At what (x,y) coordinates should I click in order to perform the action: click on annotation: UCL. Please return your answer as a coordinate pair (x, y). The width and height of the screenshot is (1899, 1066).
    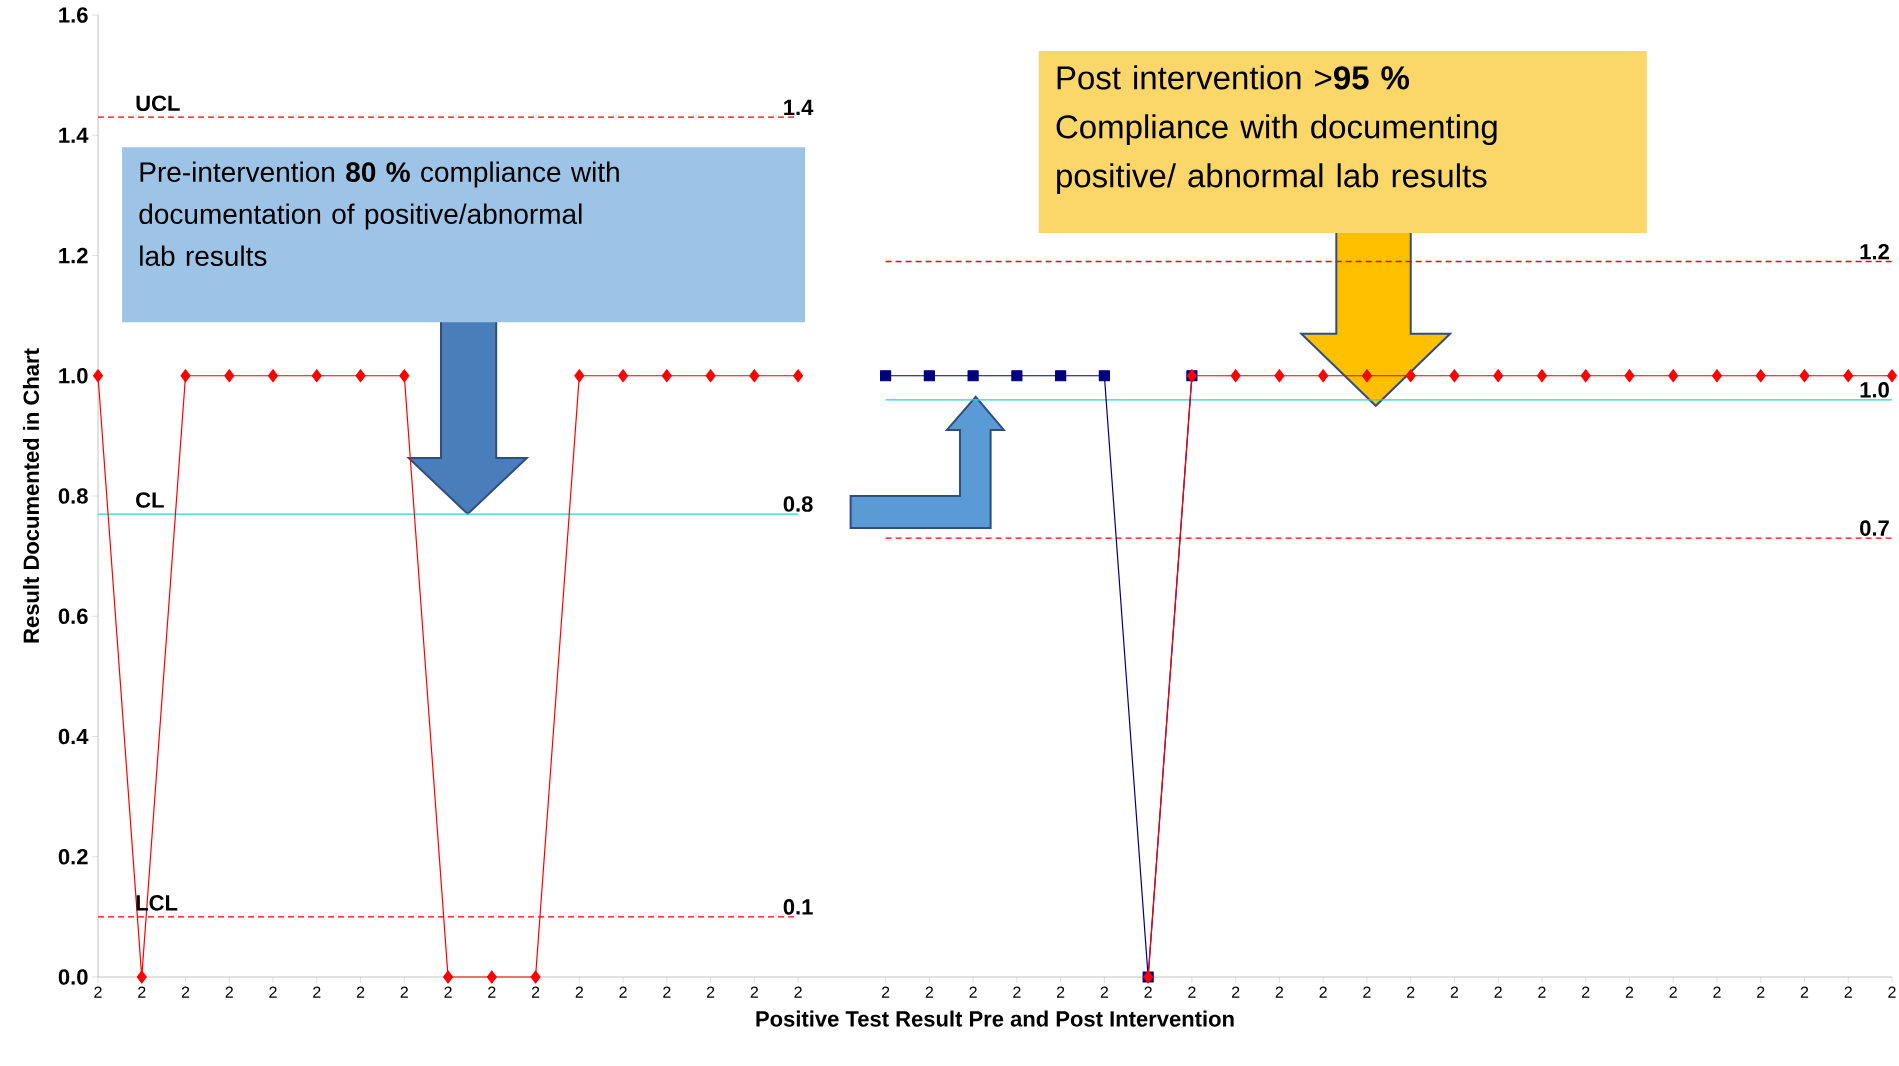
    Looking at the image, I should click on (158, 103).